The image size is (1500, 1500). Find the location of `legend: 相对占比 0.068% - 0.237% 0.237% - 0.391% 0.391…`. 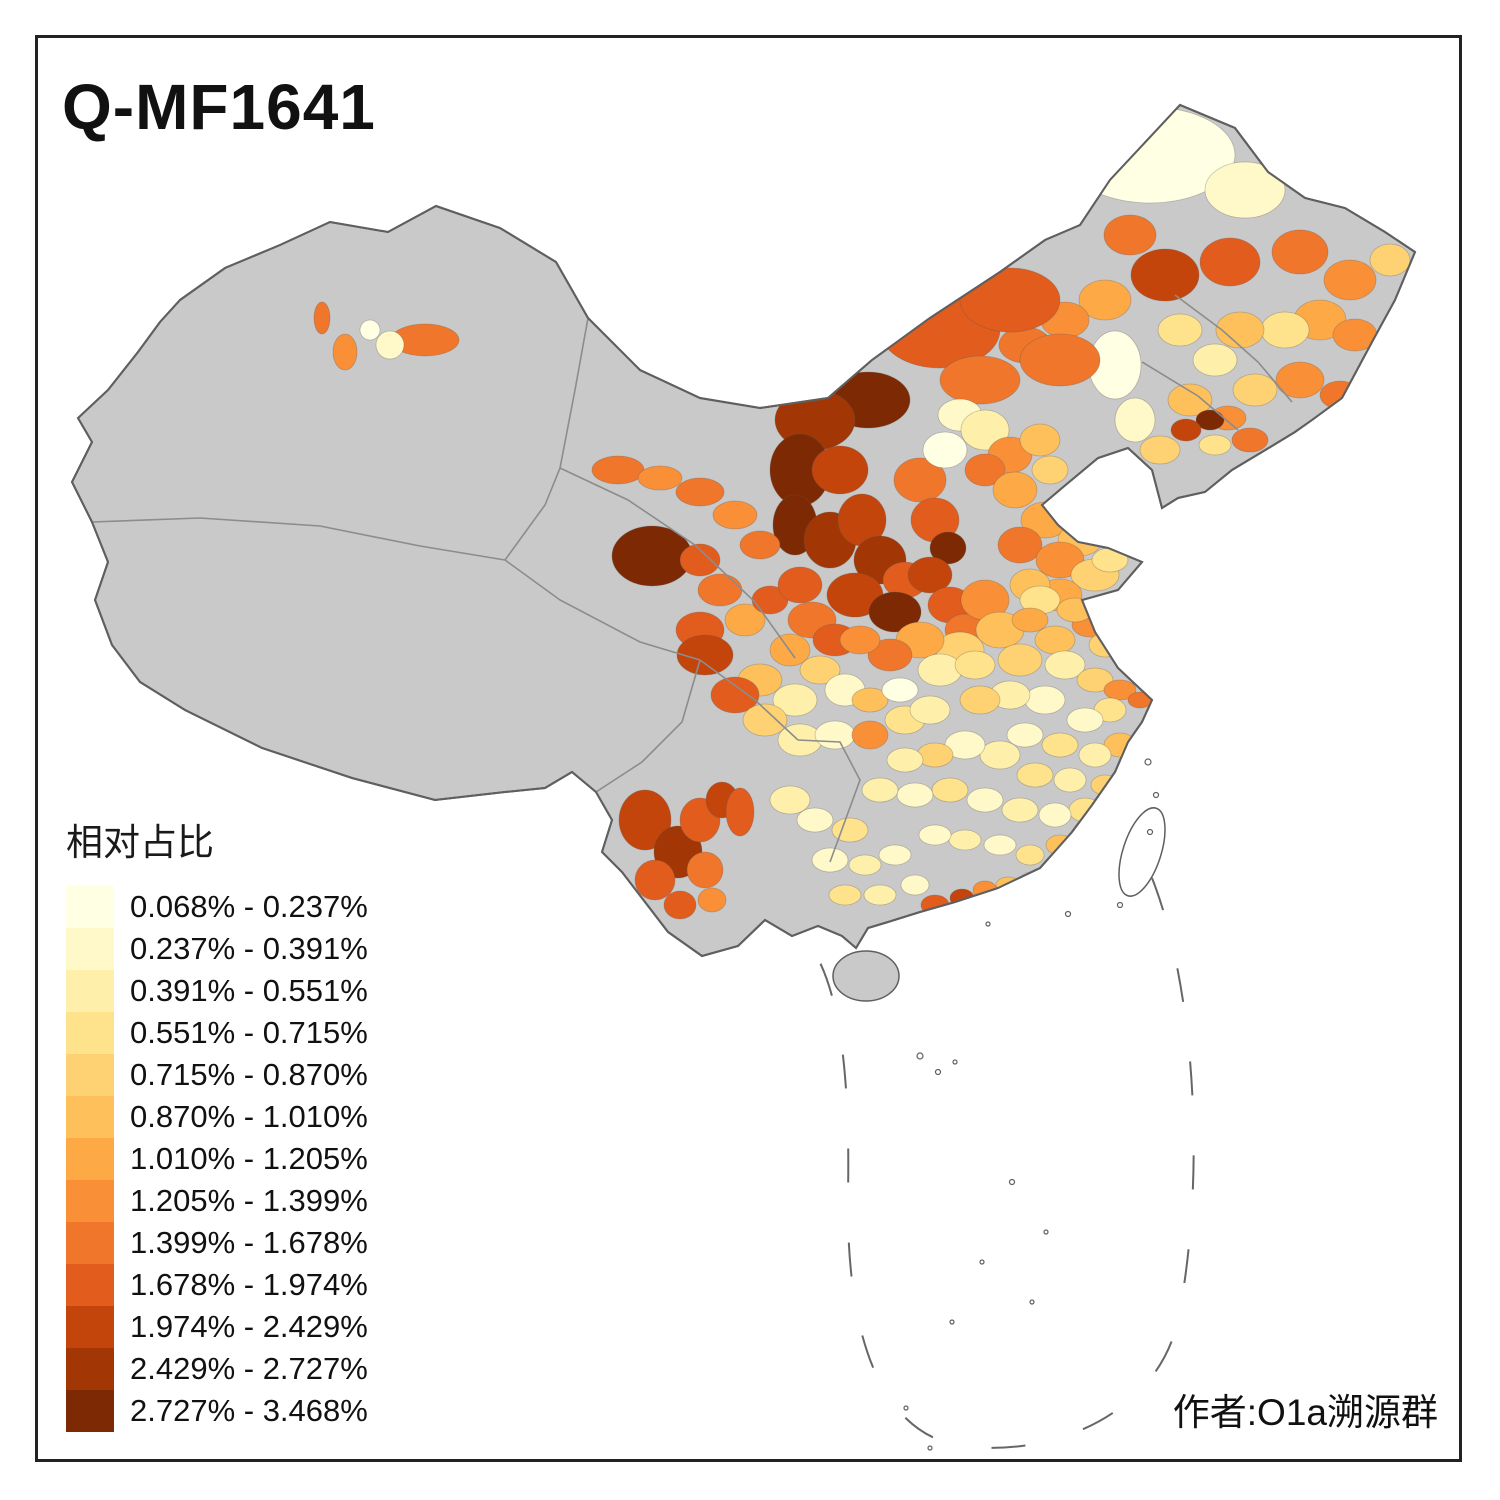

legend: 相对占比 0.068% - 0.237% 0.237% - 0.391% 0.391… is located at coordinates (217, 1122).